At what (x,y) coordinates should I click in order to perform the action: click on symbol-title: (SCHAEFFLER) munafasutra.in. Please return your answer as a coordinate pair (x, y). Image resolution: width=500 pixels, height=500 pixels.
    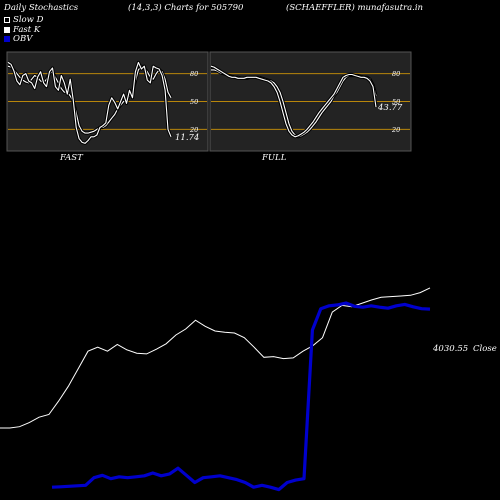
    Looking at the image, I should click on (355, 8).